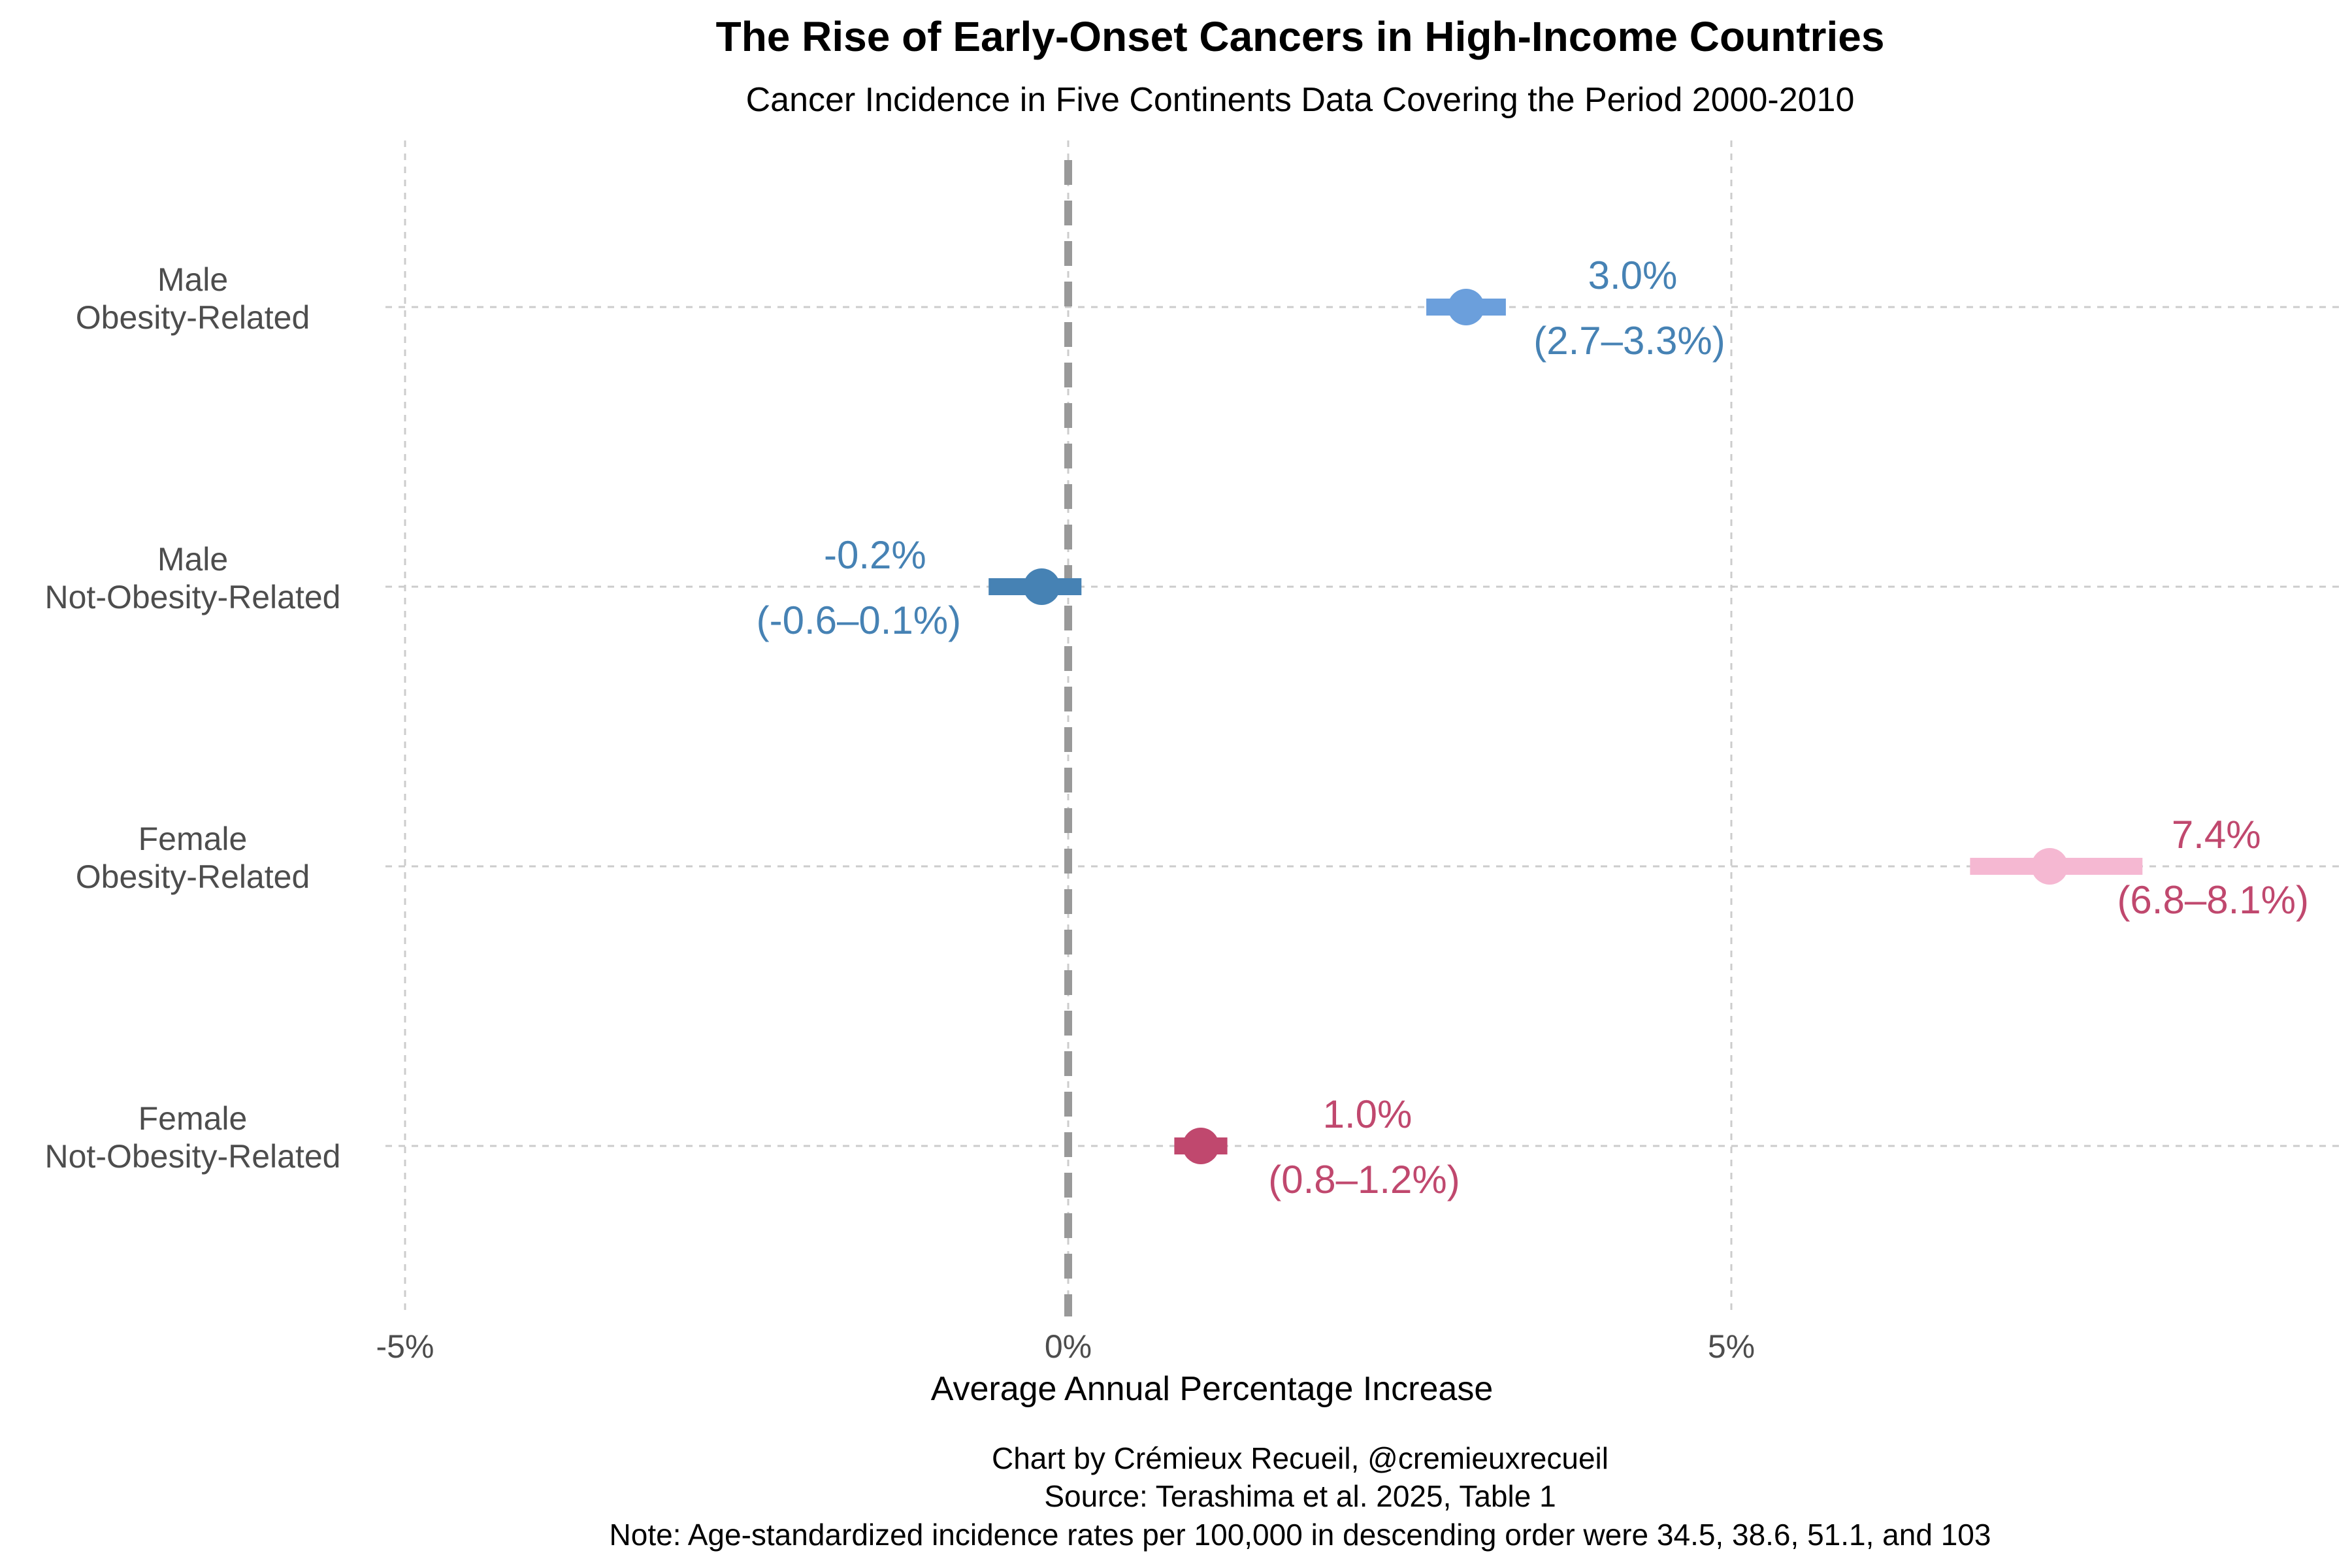 This screenshot has width=2352, height=1568. What do you see at coordinates (193, 298) in the screenshot?
I see `y-tick-label: Male Obesity-Related` at bounding box center [193, 298].